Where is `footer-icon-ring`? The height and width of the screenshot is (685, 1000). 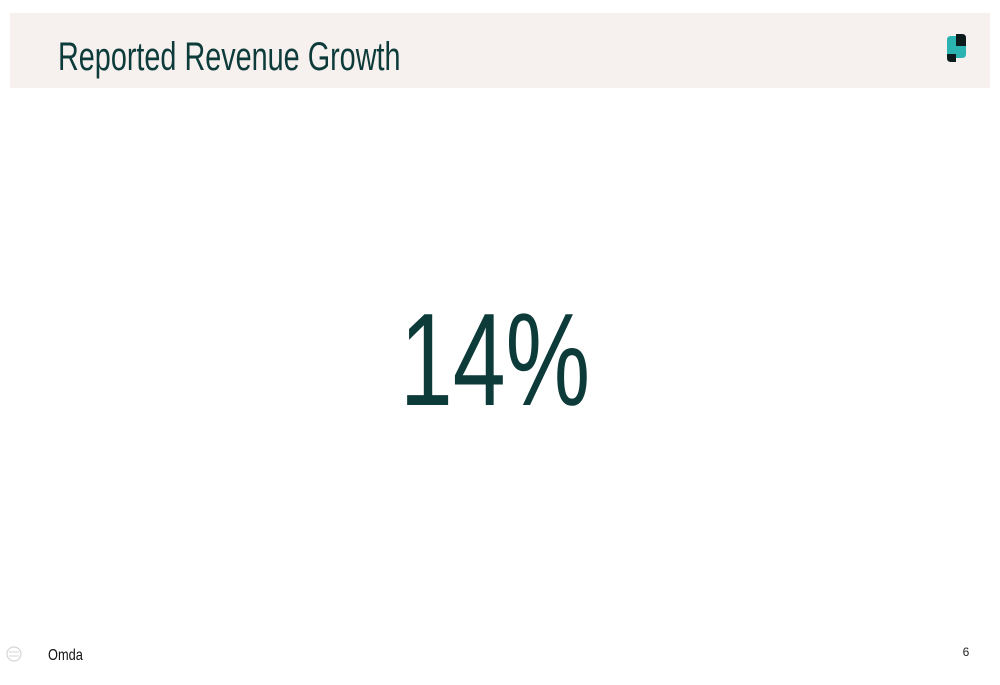 footer-icon-ring is located at coordinates (14, 654).